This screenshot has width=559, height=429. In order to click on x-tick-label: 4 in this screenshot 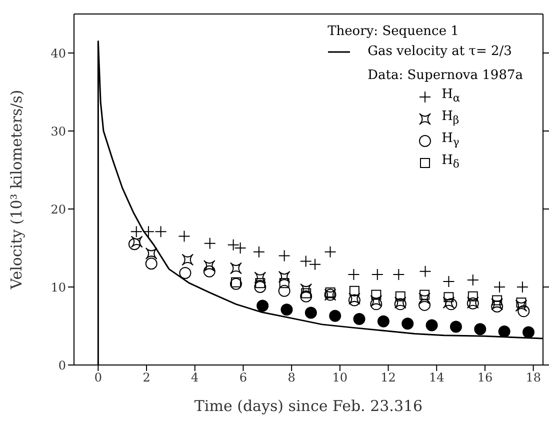, I will do `click(195, 377)`.